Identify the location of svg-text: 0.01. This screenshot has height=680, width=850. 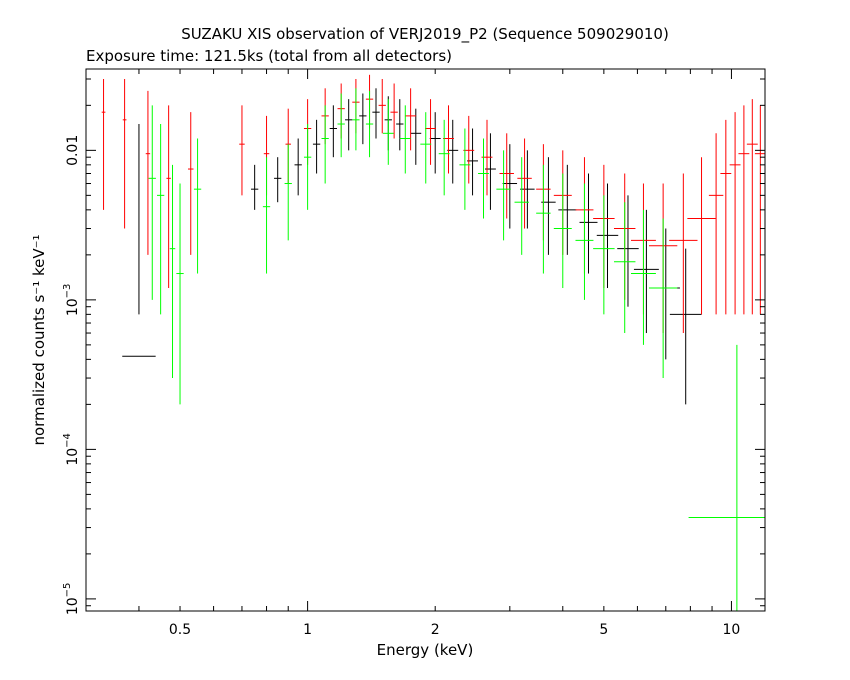
(73, 150).